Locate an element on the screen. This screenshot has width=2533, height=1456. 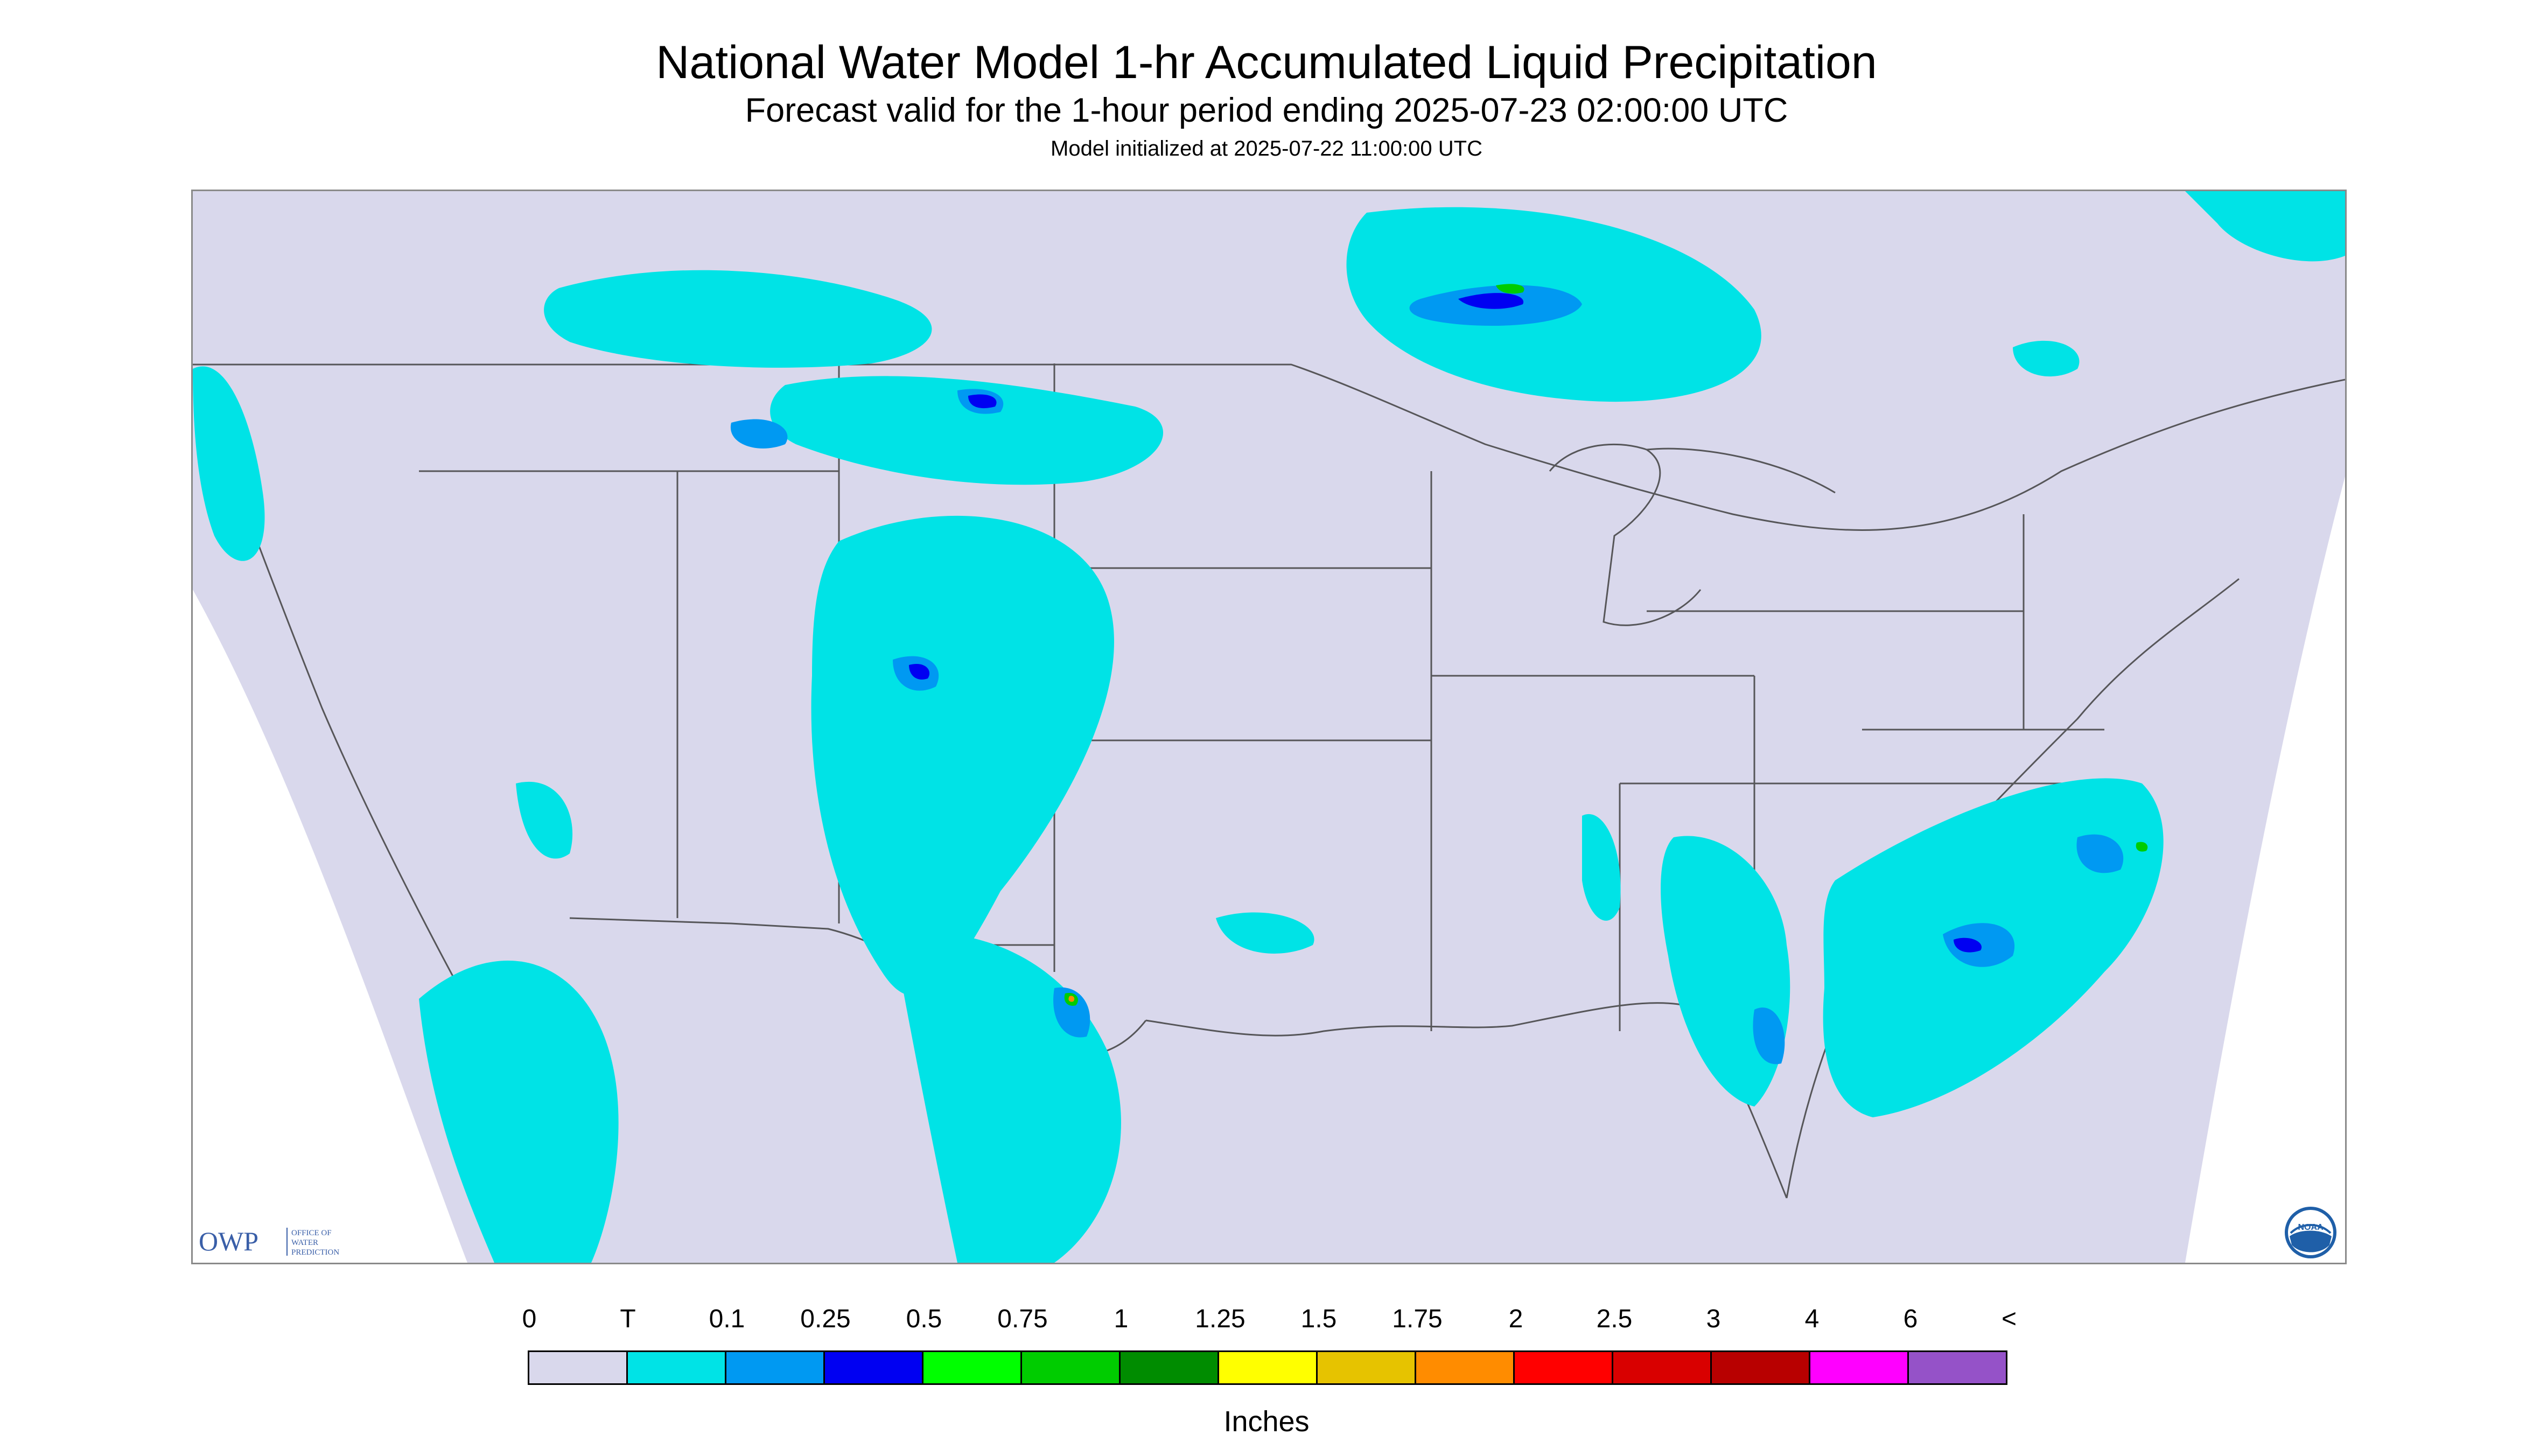
noaa-logo: NOAA is located at coordinates (2310, 1232).